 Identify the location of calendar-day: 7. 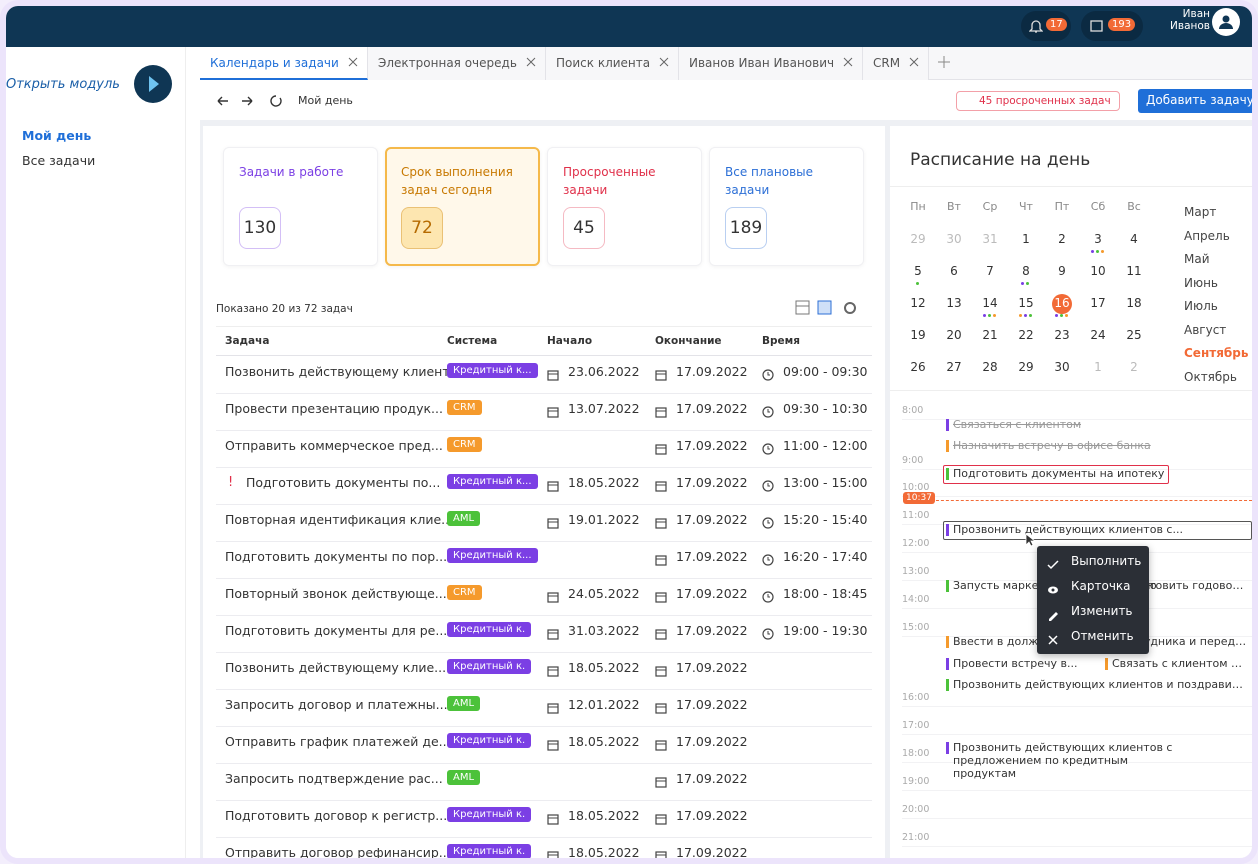
(990, 271).